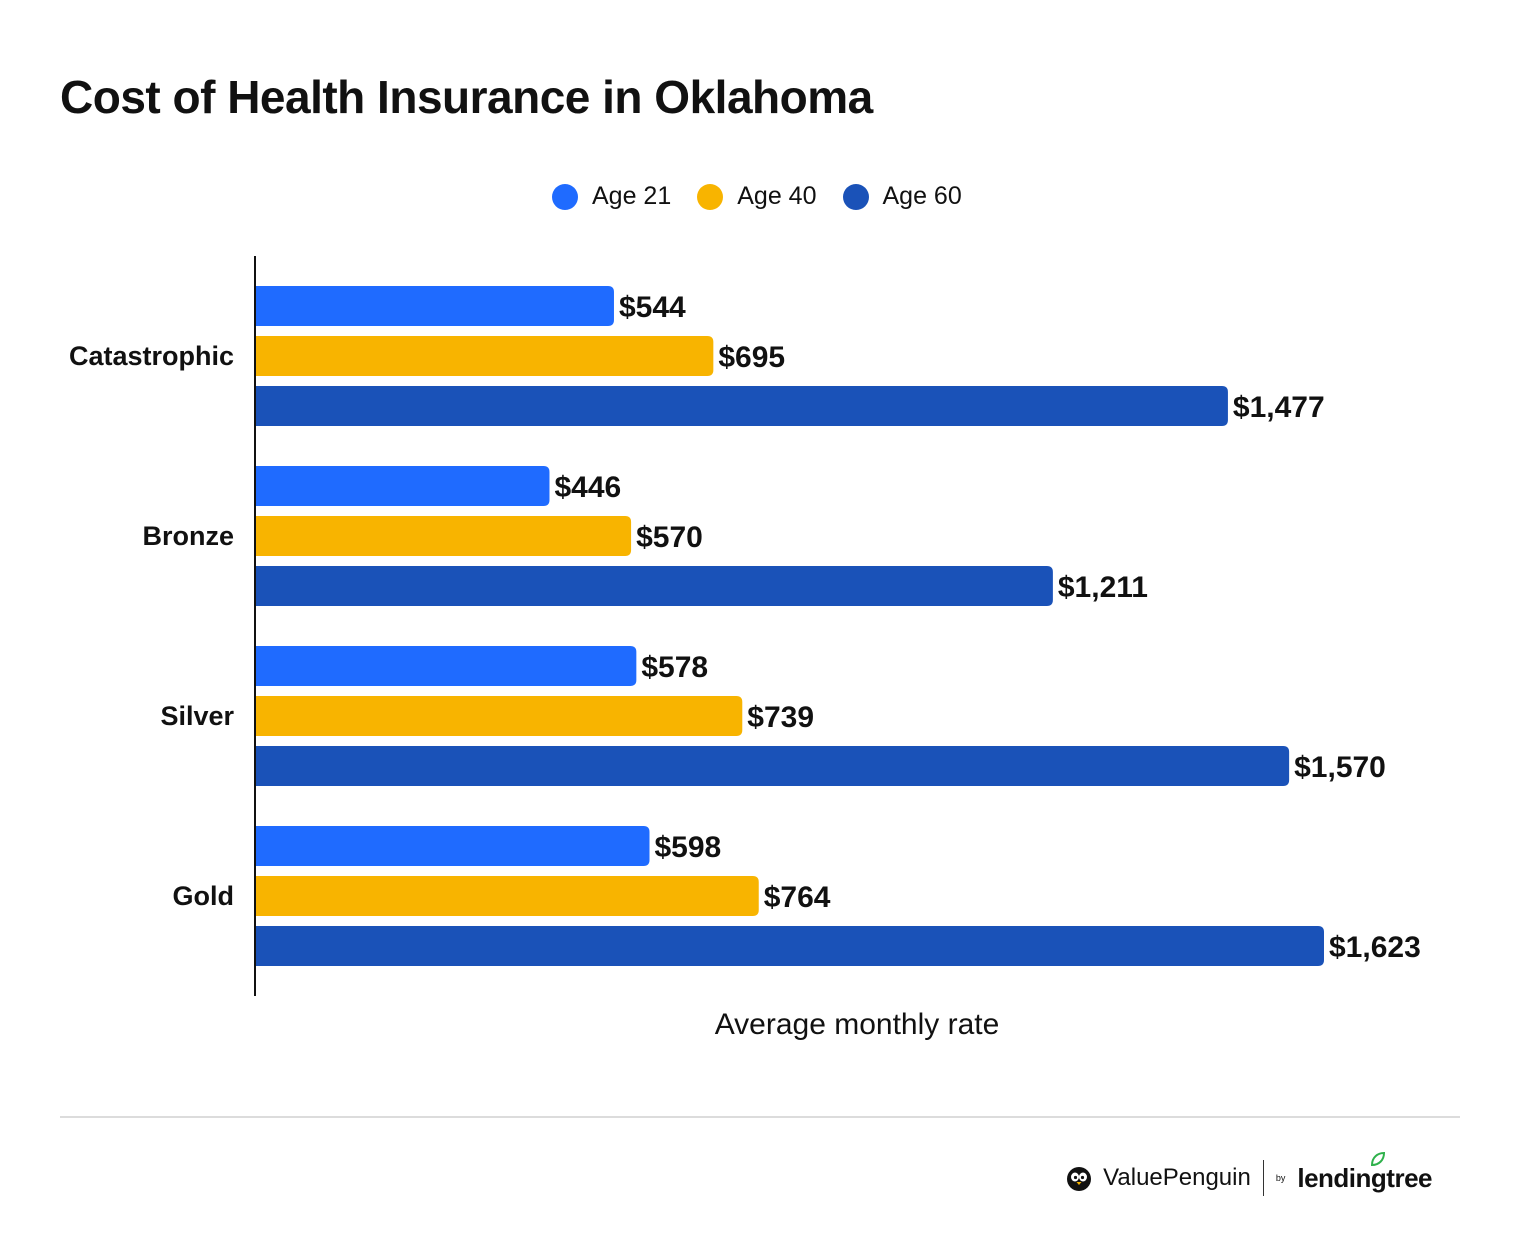  What do you see at coordinates (751, 357) in the screenshot?
I see `data-label: $695` at bounding box center [751, 357].